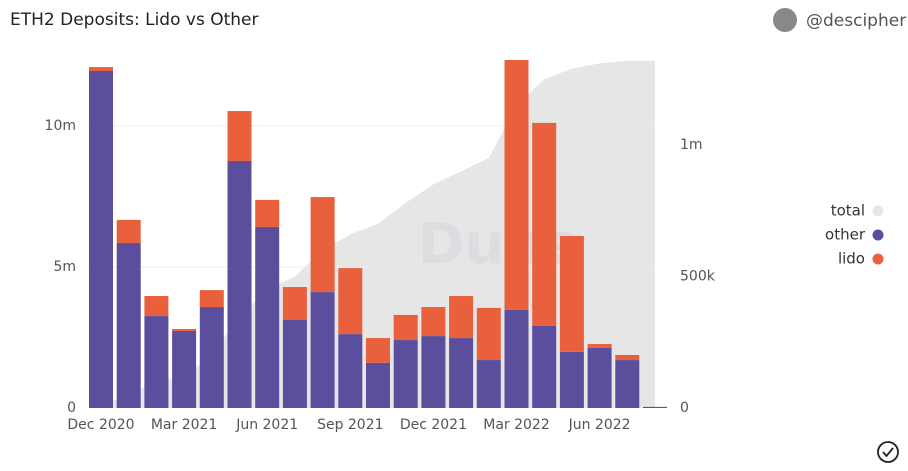 This screenshot has height=471, width=908. What do you see at coordinates (134, 20) in the screenshot?
I see `chart-title: ETH2 Deposits: Lido vs Other` at bounding box center [134, 20].